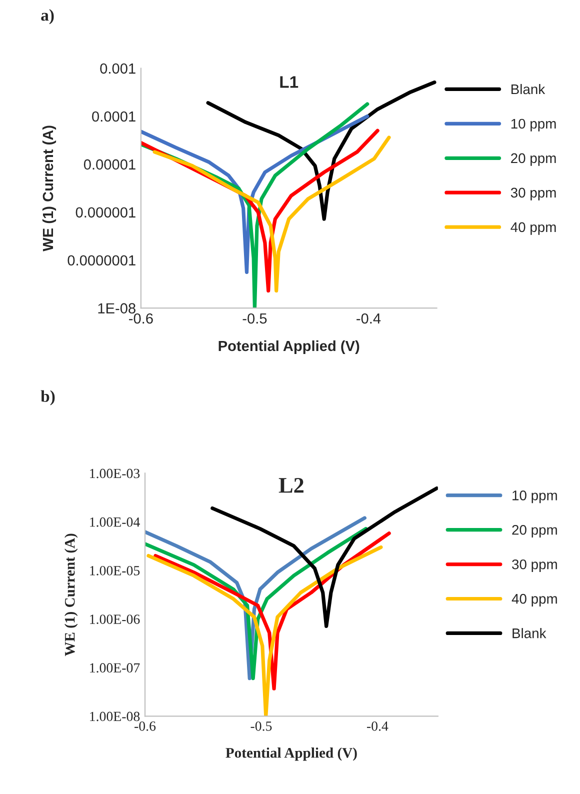  I want to click on y-tick-label: 1E-08, so click(117, 308).